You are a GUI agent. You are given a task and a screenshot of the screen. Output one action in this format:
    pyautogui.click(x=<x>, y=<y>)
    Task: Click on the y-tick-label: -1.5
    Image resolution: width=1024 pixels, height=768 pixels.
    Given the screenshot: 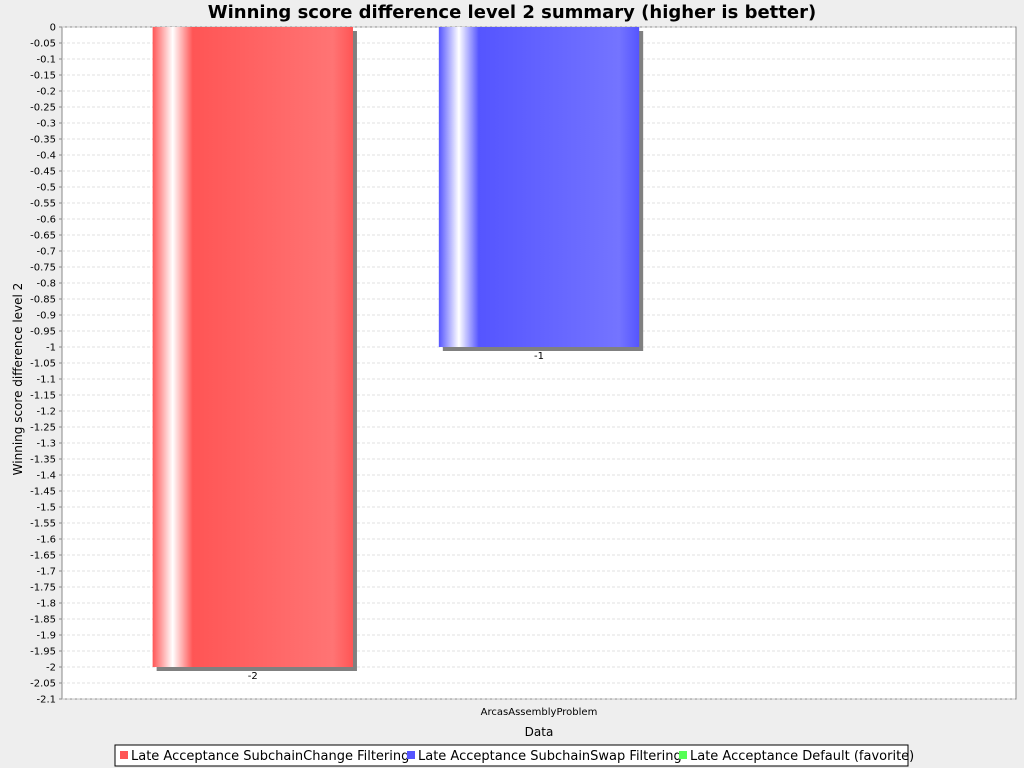 What is the action you would take?
    pyautogui.click(x=46, y=508)
    